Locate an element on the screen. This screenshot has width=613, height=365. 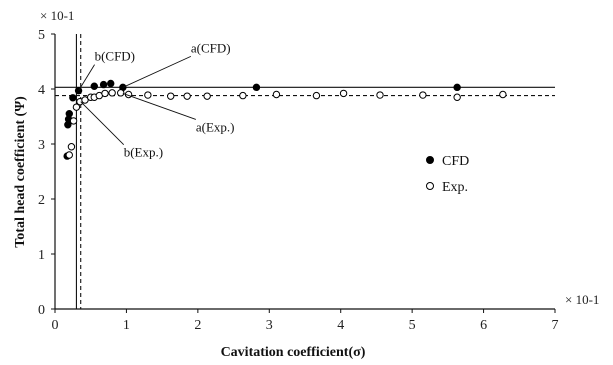
y-tick-label: 3 is located at coordinates (41, 145).